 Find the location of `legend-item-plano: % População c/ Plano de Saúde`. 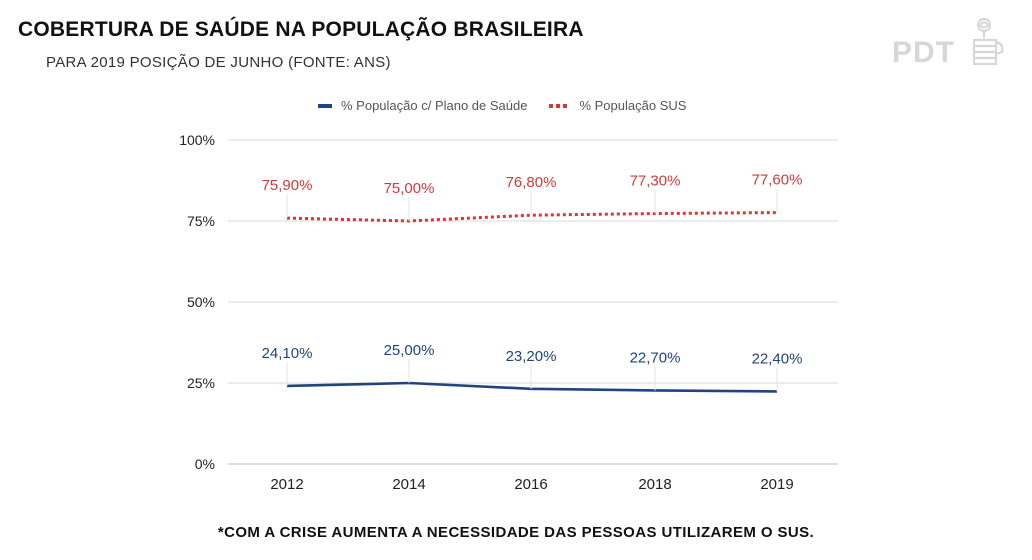

legend-item-plano: % População c/ Plano de Saúde is located at coordinates (422, 105).